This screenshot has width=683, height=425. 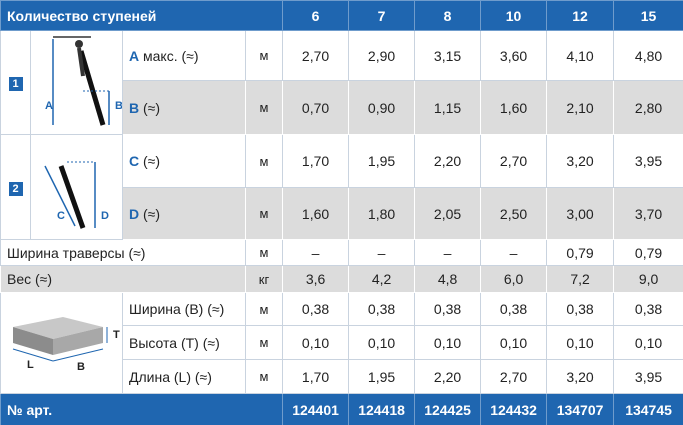 I want to click on value: 0,70, so click(x=316, y=107).